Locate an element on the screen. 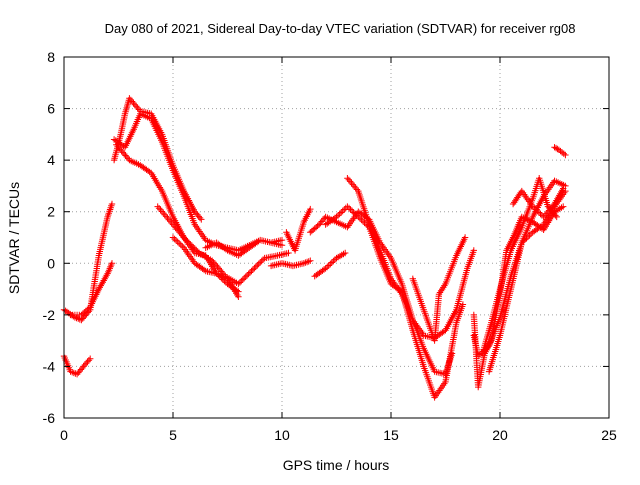 This screenshot has width=640, height=485. y-tick-label: 0 is located at coordinates (51, 263).